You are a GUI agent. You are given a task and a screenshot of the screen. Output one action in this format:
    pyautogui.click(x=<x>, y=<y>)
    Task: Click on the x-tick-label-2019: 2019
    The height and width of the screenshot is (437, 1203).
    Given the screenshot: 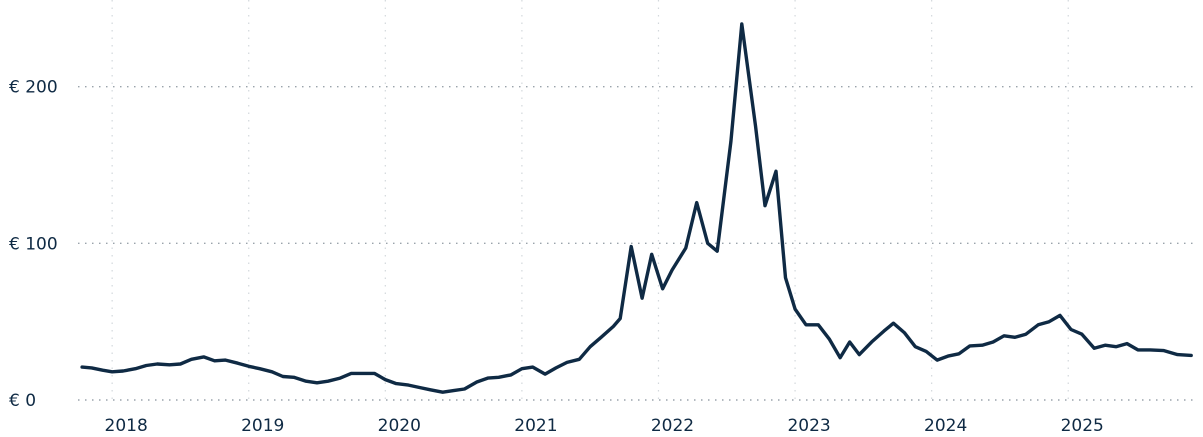 What is the action you would take?
    pyautogui.click(x=262, y=426)
    